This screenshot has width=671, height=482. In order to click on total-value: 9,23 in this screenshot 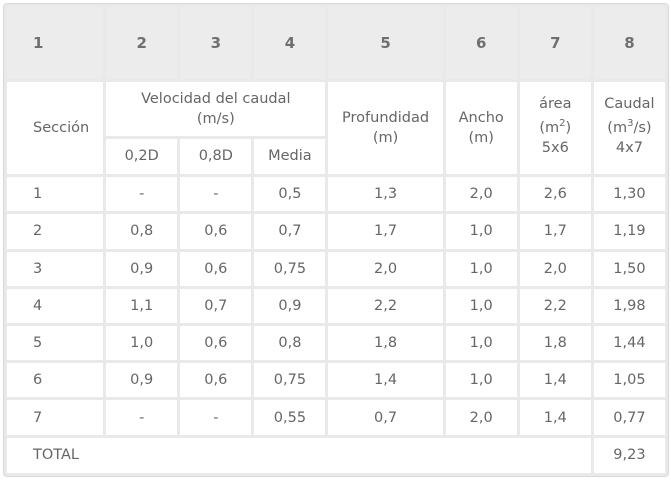, I will do `click(629, 455)`.